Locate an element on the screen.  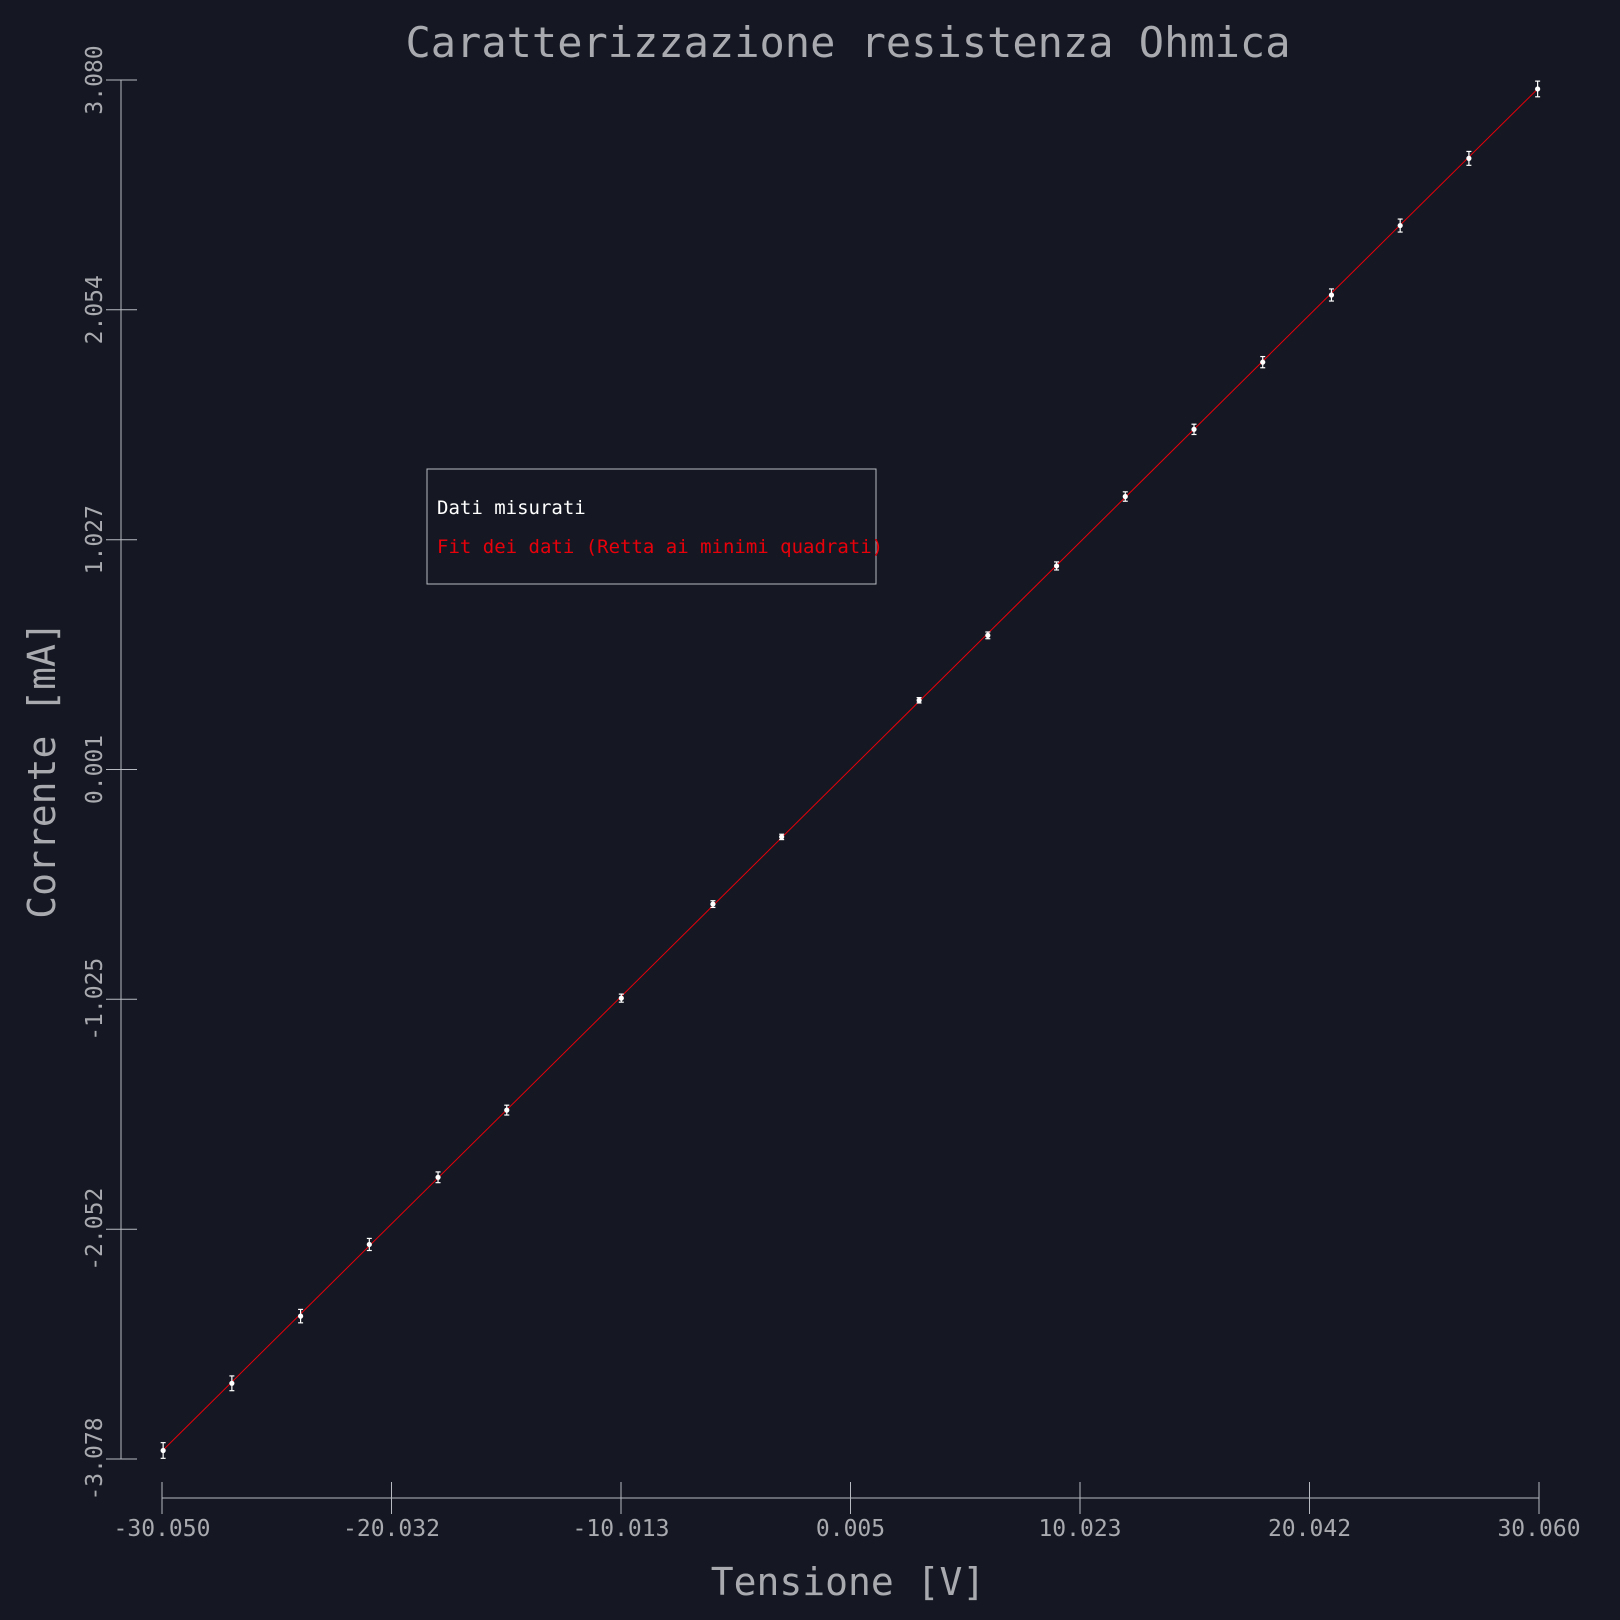
legend-box is located at coordinates (651, 526).